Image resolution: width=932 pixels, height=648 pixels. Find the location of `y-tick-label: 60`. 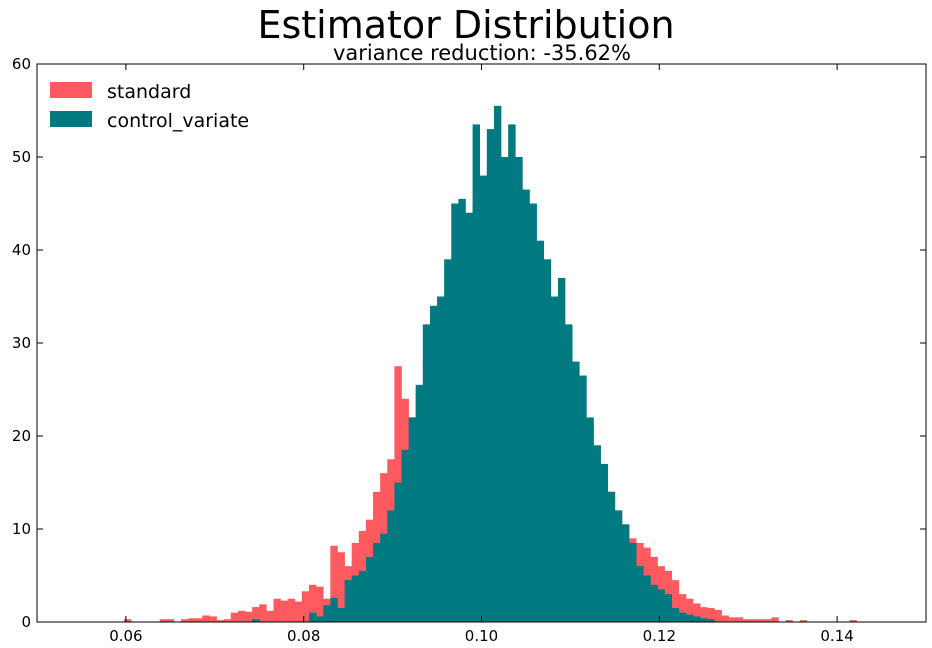

y-tick-label: 60 is located at coordinates (21, 64).